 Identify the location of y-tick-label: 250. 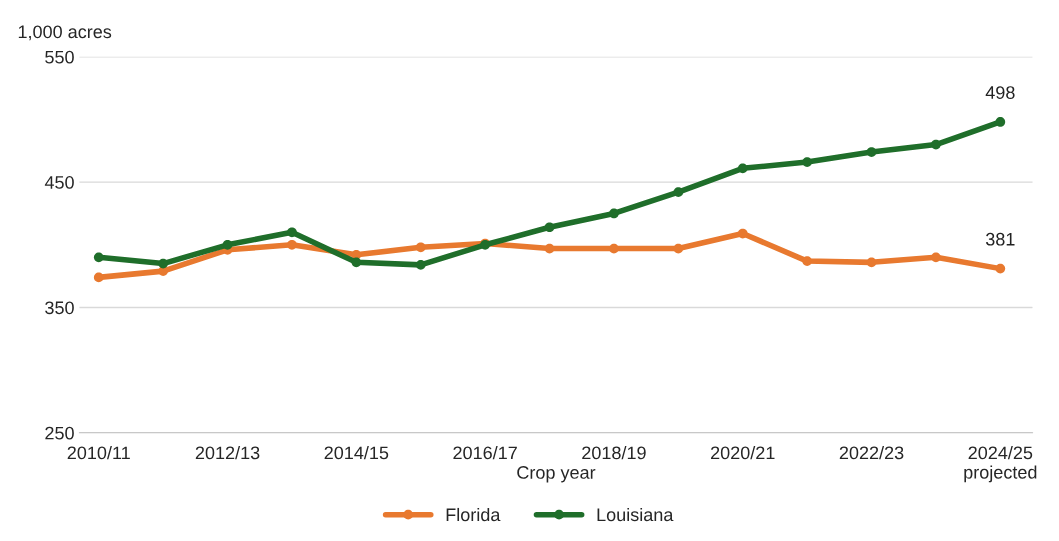
(59, 433).